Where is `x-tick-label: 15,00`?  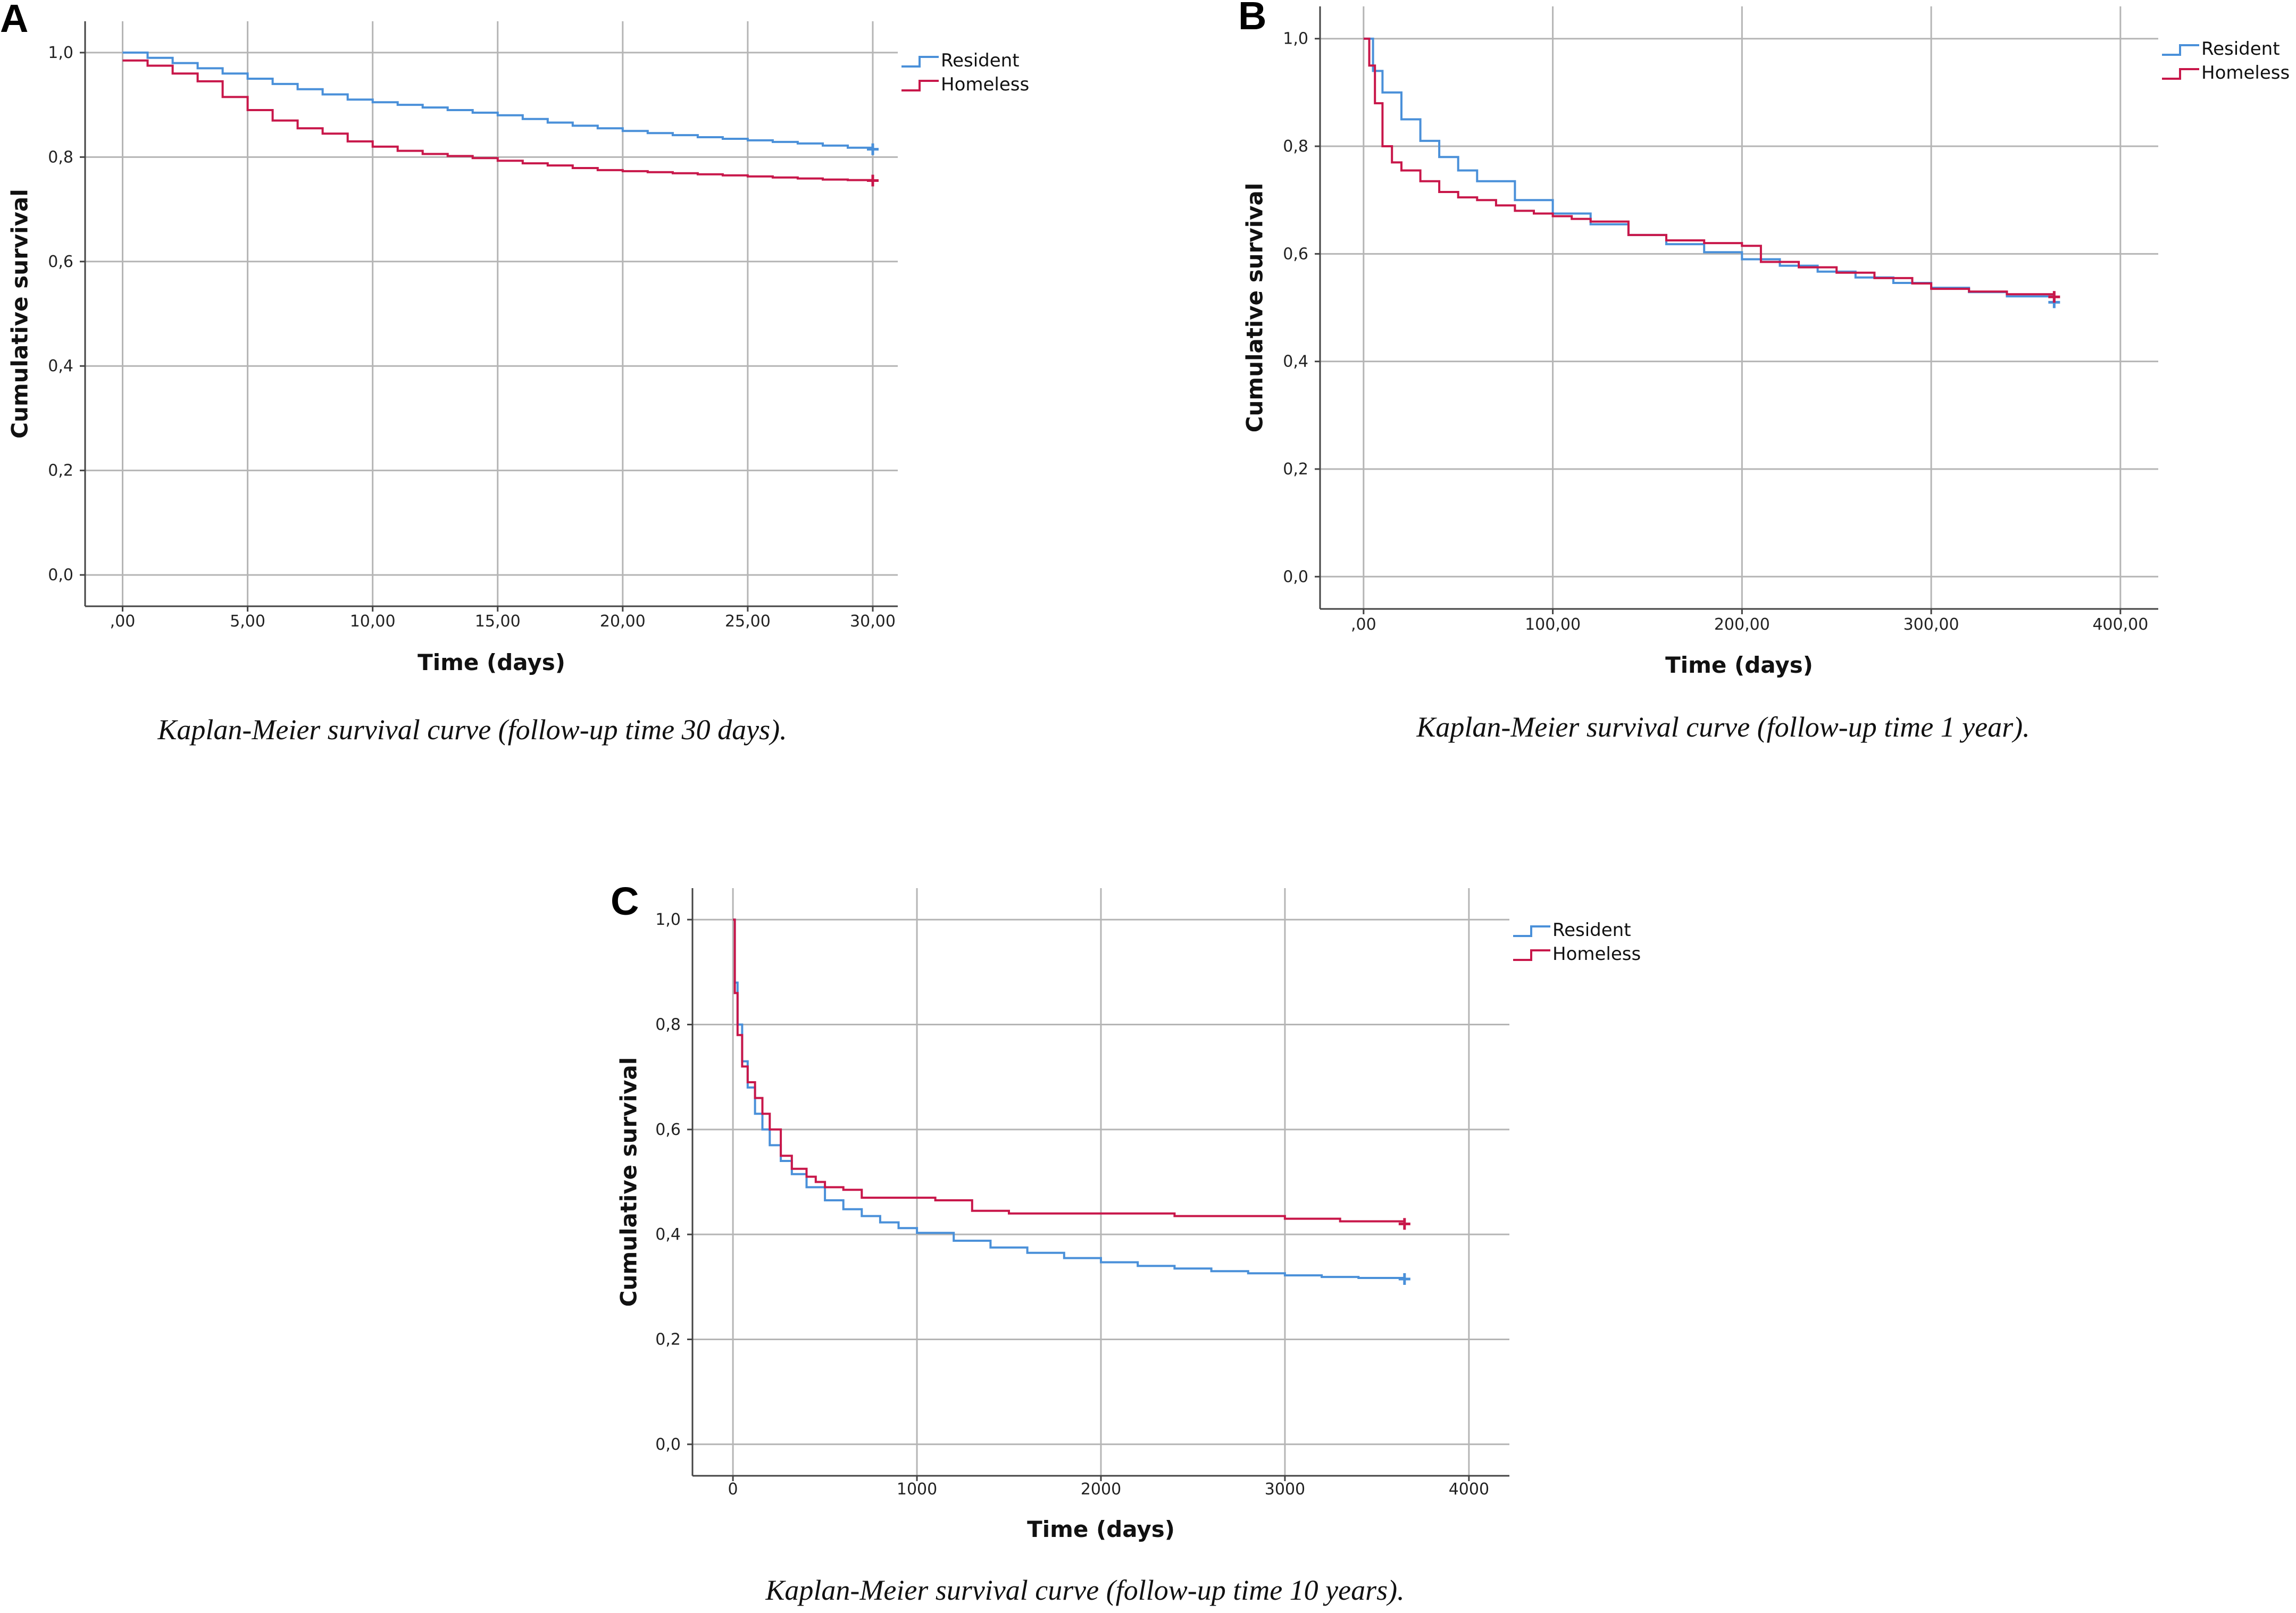 x-tick-label: 15,00 is located at coordinates (498, 621).